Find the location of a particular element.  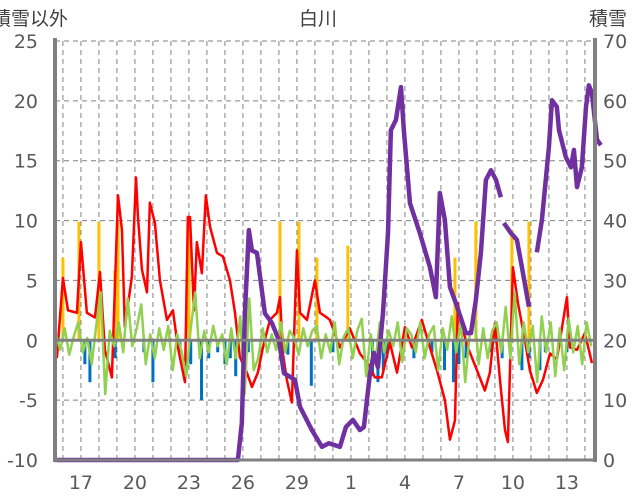

x-tick-label: 26 is located at coordinates (243, 483).